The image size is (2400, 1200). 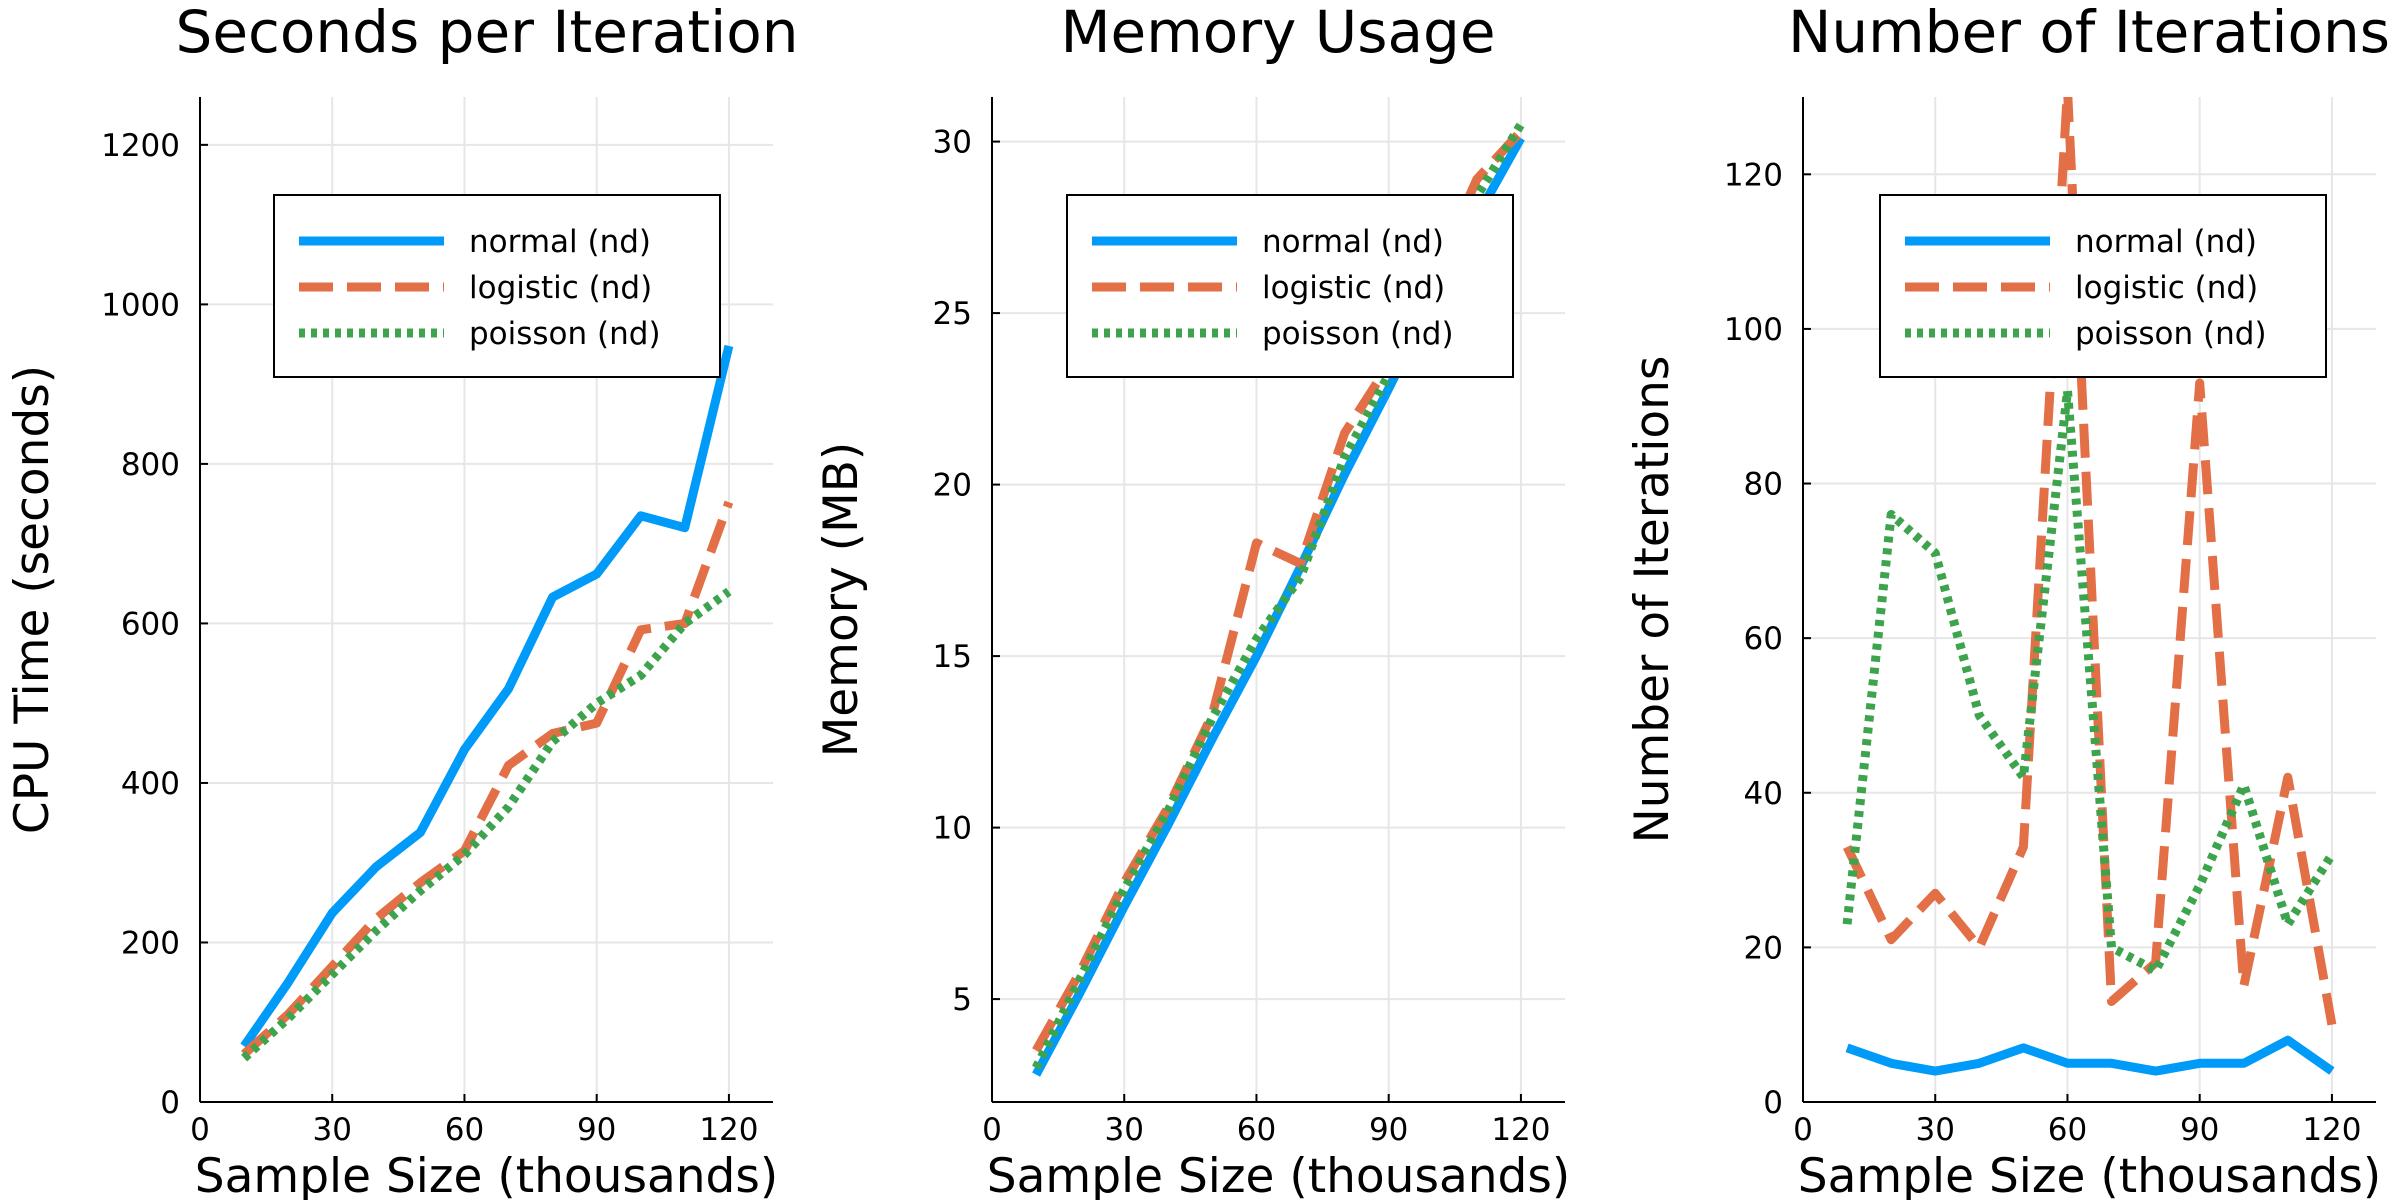 I want to click on y-tick-label: 25, so click(x=952, y=314).